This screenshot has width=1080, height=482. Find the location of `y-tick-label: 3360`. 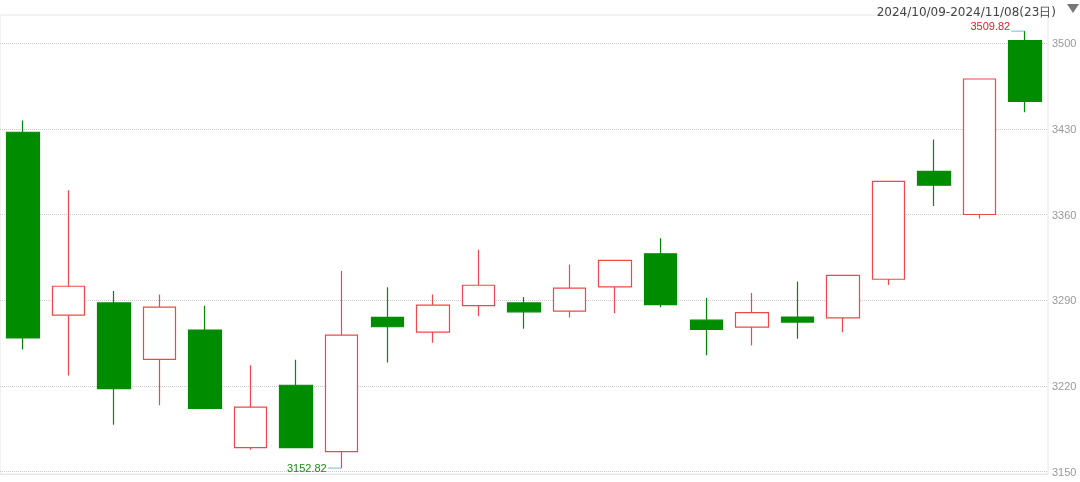

y-tick-label: 3360 is located at coordinates (1064, 214).